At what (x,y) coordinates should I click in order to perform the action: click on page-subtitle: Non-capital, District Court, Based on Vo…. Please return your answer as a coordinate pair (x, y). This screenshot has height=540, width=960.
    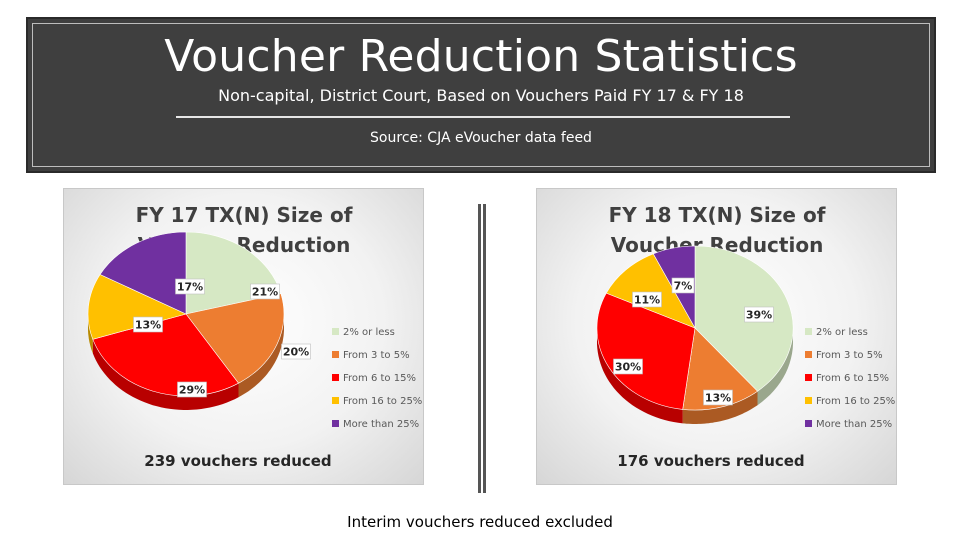
    Looking at the image, I should click on (481, 95).